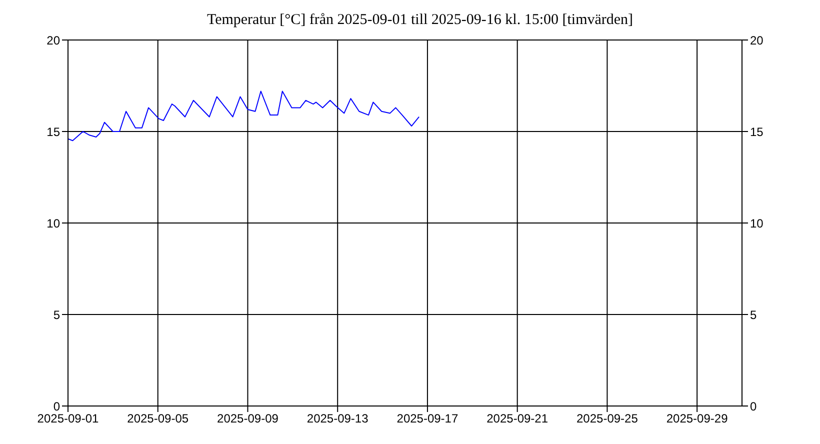 This screenshot has height=444, width=820. I want to click on x-tick-label: 2025-09-09, so click(248, 419).